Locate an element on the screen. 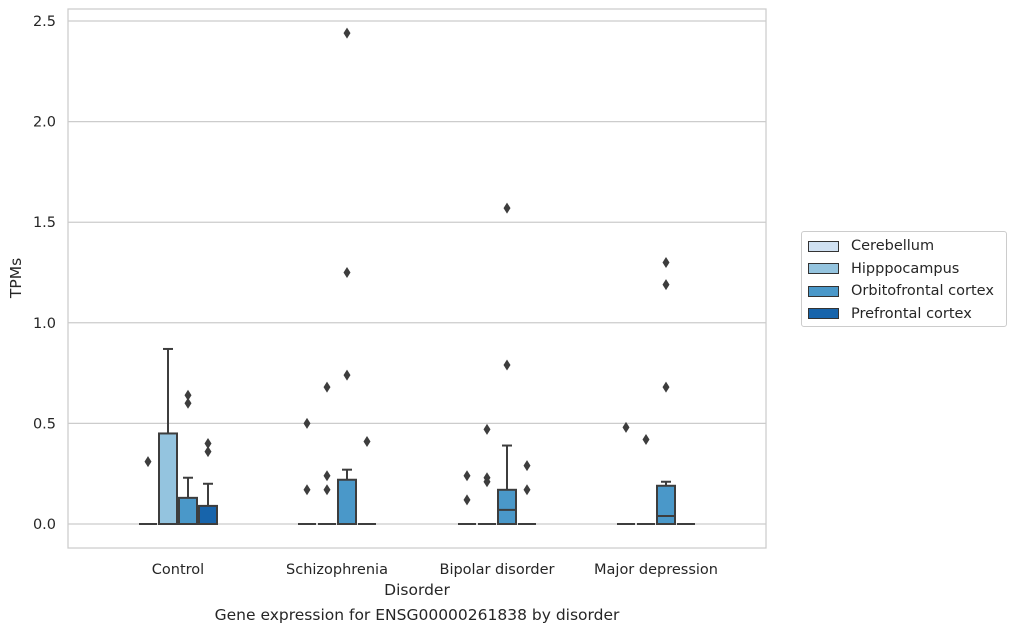  legend-item-orbitofrontal-cortex: Orbitofrontal cortex is located at coordinates (907, 291).